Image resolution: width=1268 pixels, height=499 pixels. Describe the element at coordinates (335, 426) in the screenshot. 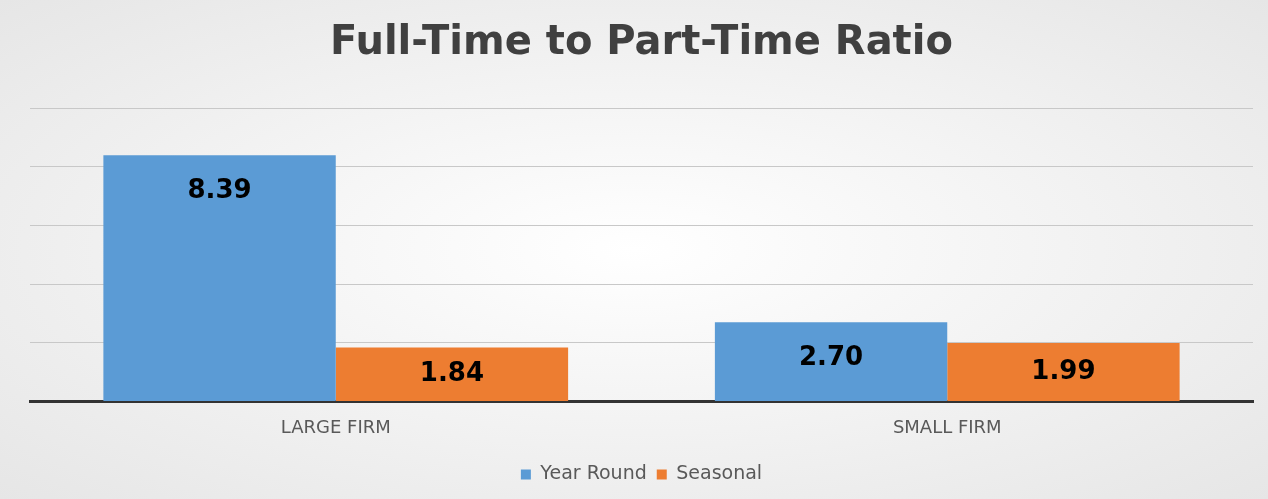

I see `x-tick-label: LARGE FIRM` at that location.